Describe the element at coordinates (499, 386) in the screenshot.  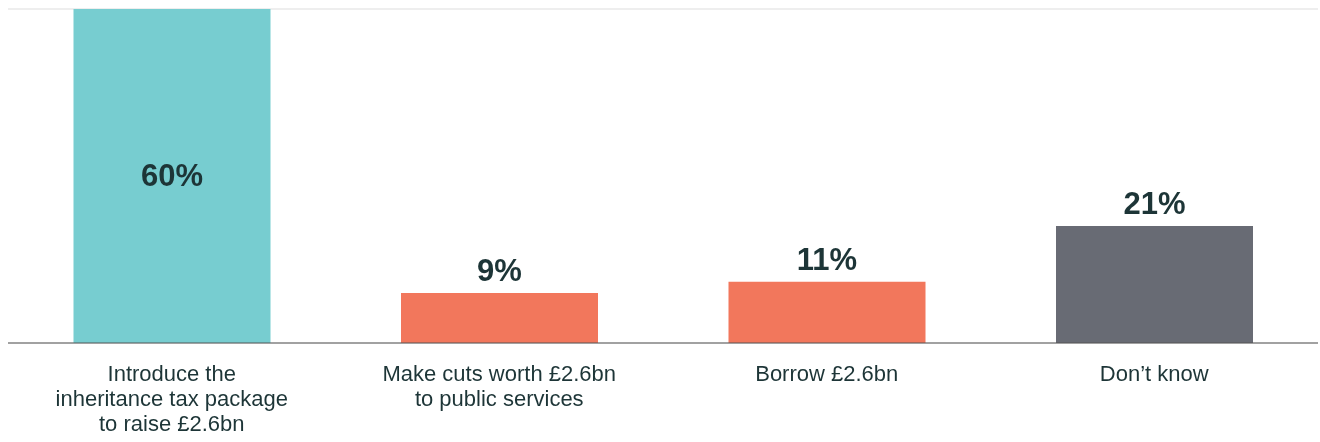
I see `x-tick-label: Make cuts worth £2.6bn to public services` at that location.